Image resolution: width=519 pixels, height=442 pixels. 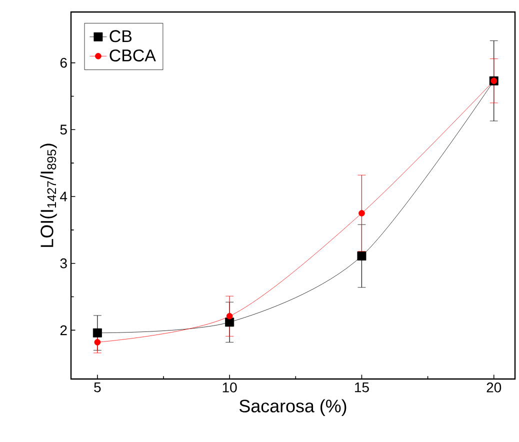 What do you see at coordinates (64, 197) in the screenshot?
I see `y-tick-label: 4` at bounding box center [64, 197].